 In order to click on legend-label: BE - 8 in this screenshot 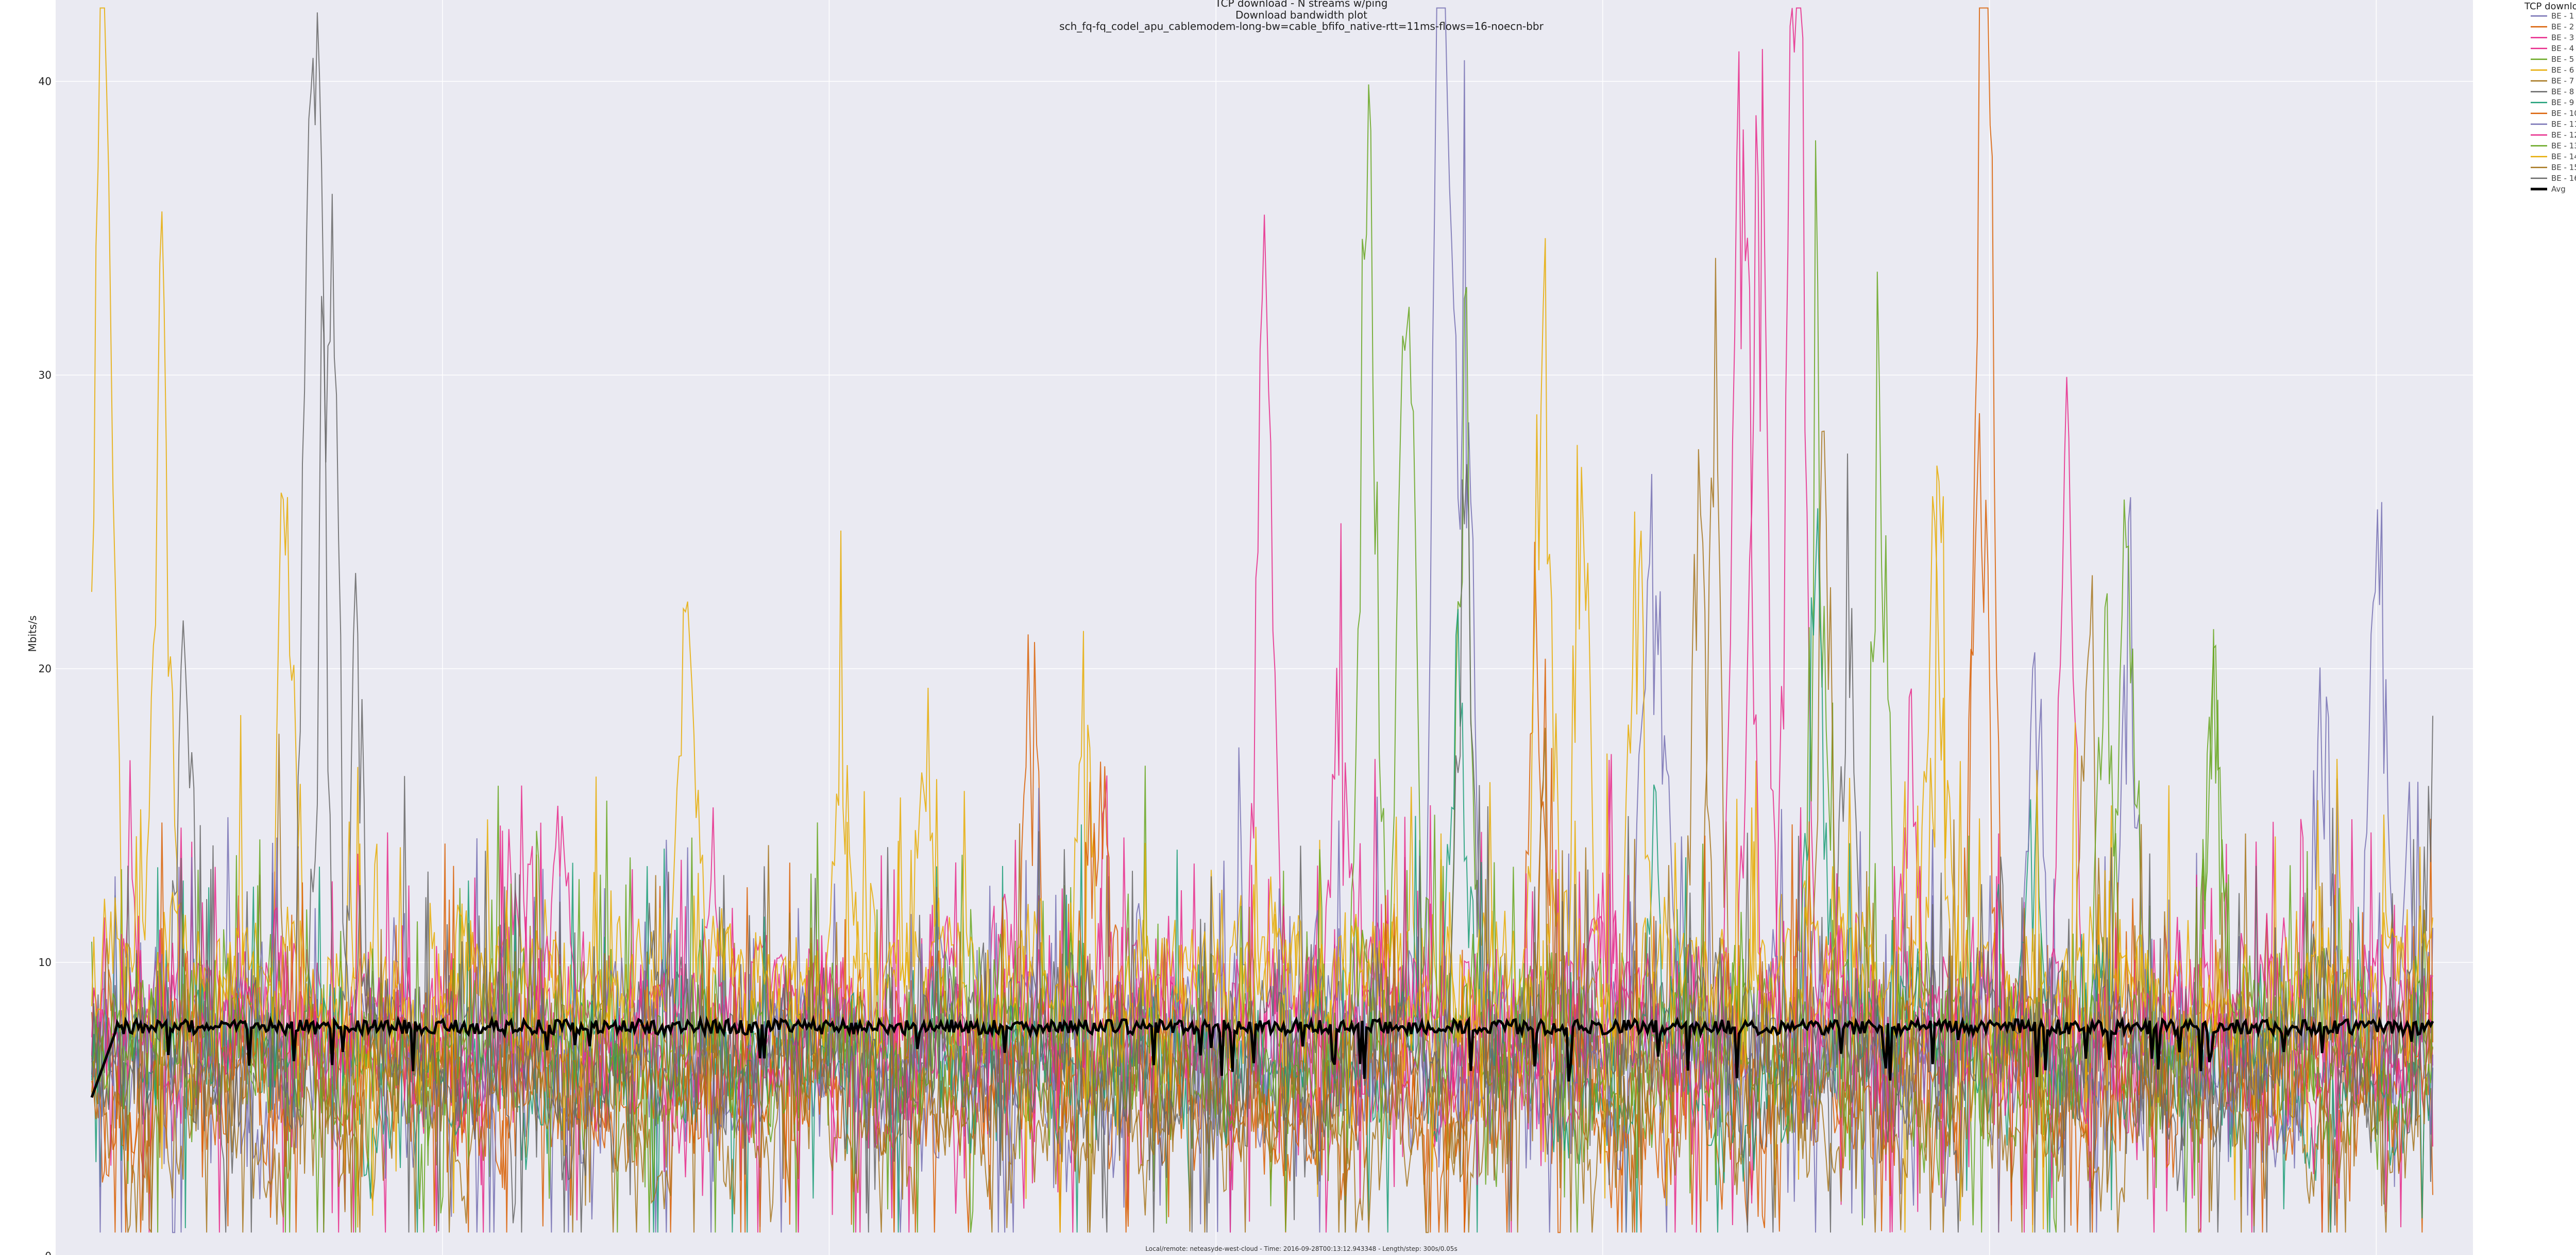, I will do `click(2562, 91)`.